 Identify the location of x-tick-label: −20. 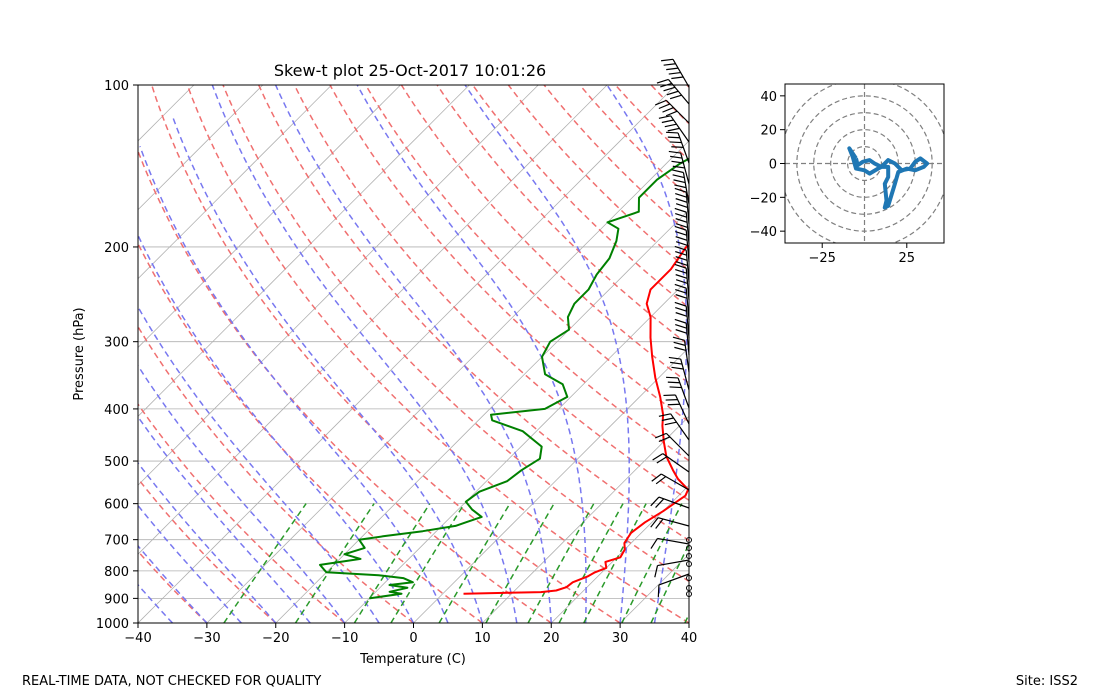
(275, 638).